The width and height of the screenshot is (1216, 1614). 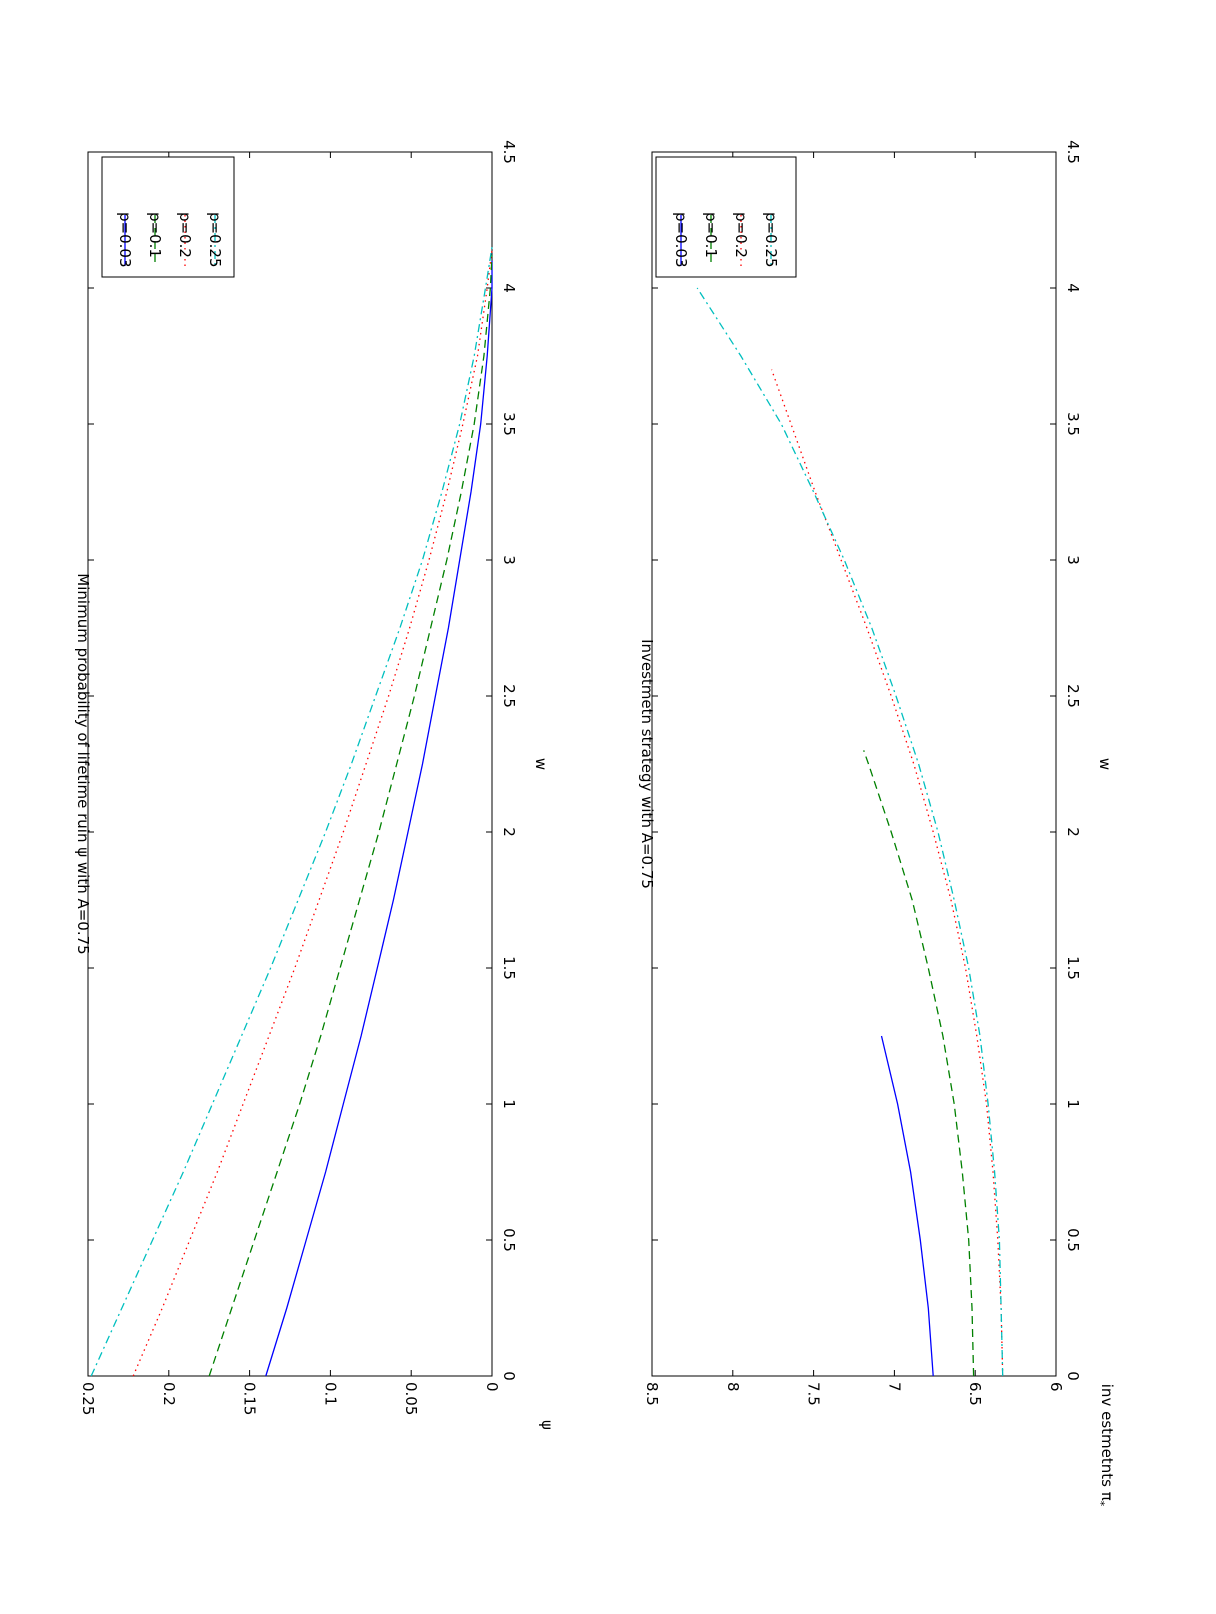 I want to click on y-axis-title-subscript: *, so click(x=1100, y=1504).